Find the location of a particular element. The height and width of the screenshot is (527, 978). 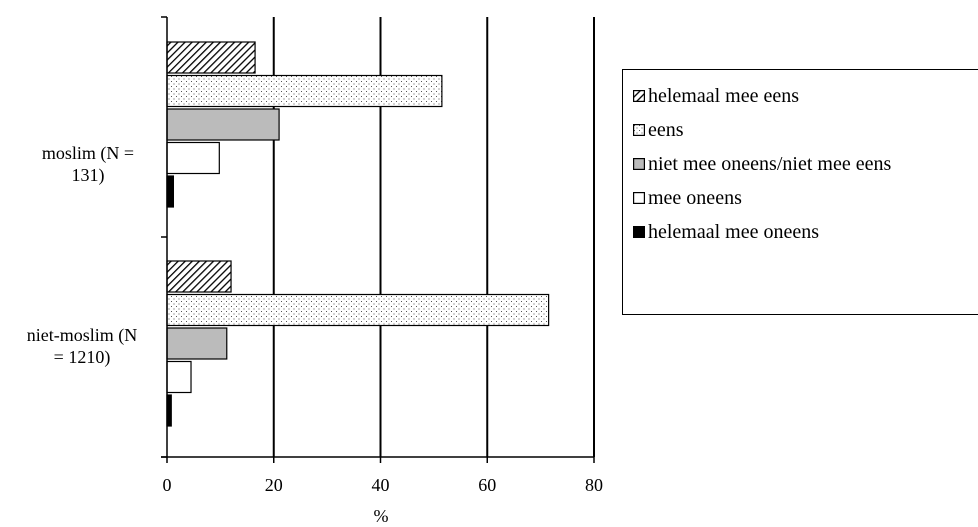

x-tick-label: 20 is located at coordinates (273, 485).